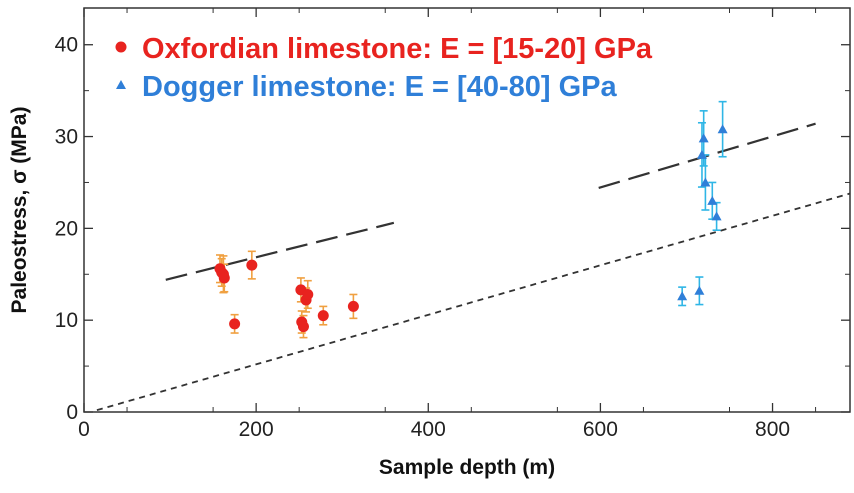 This screenshot has height=493, width=854. Describe the element at coordinates (66, 228) in the screenshot. I see `y-tick-label: 20` at that location.